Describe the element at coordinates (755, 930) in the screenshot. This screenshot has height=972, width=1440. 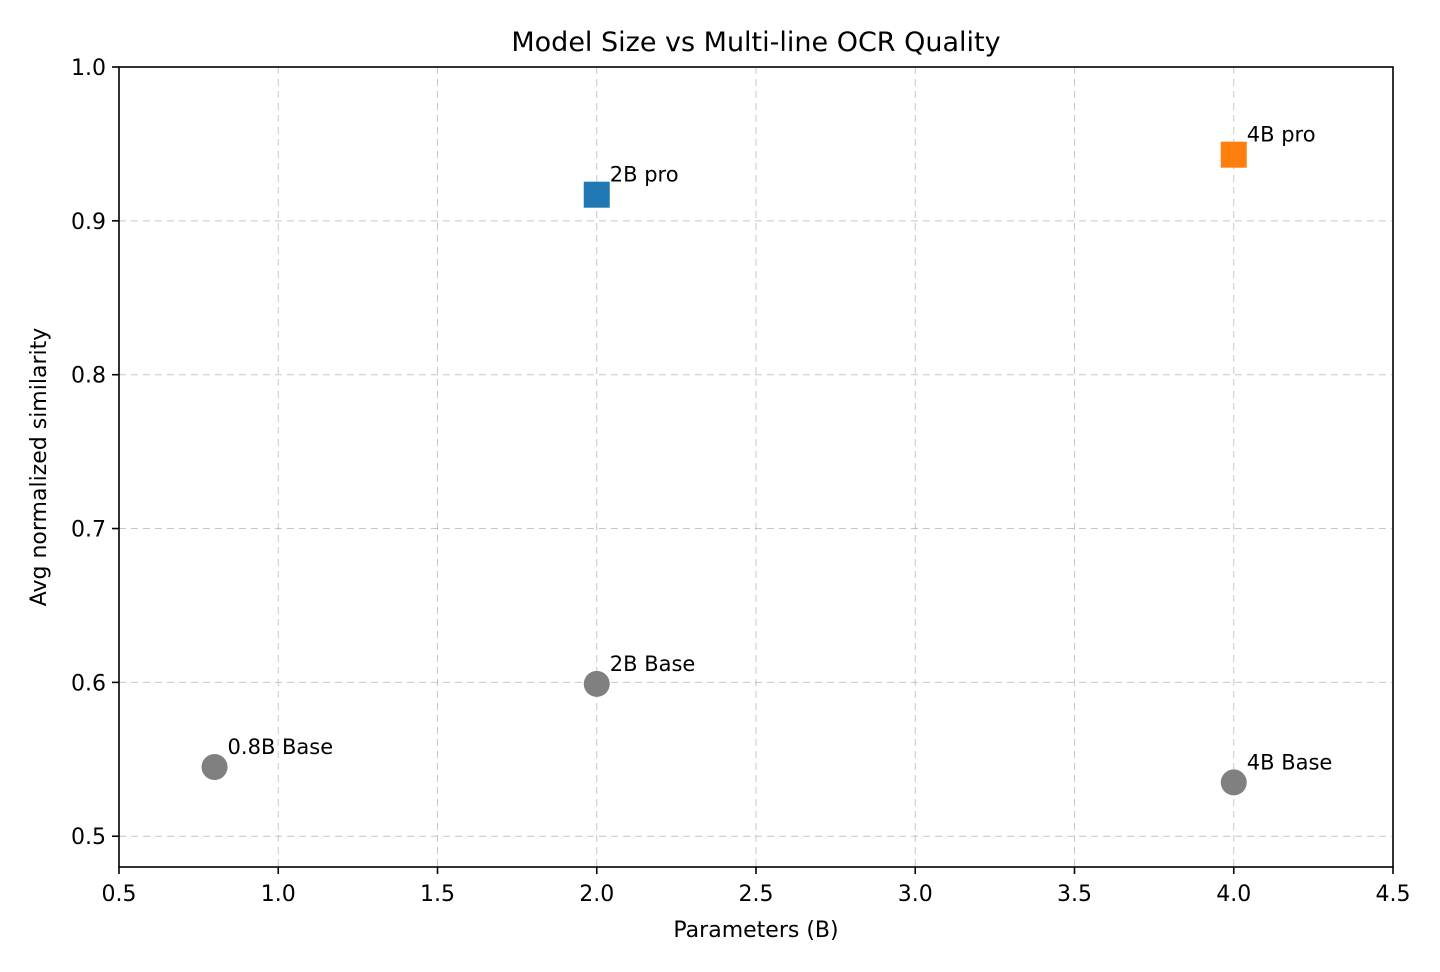
I see `x-axis-label: Parameters (B)` at that location.